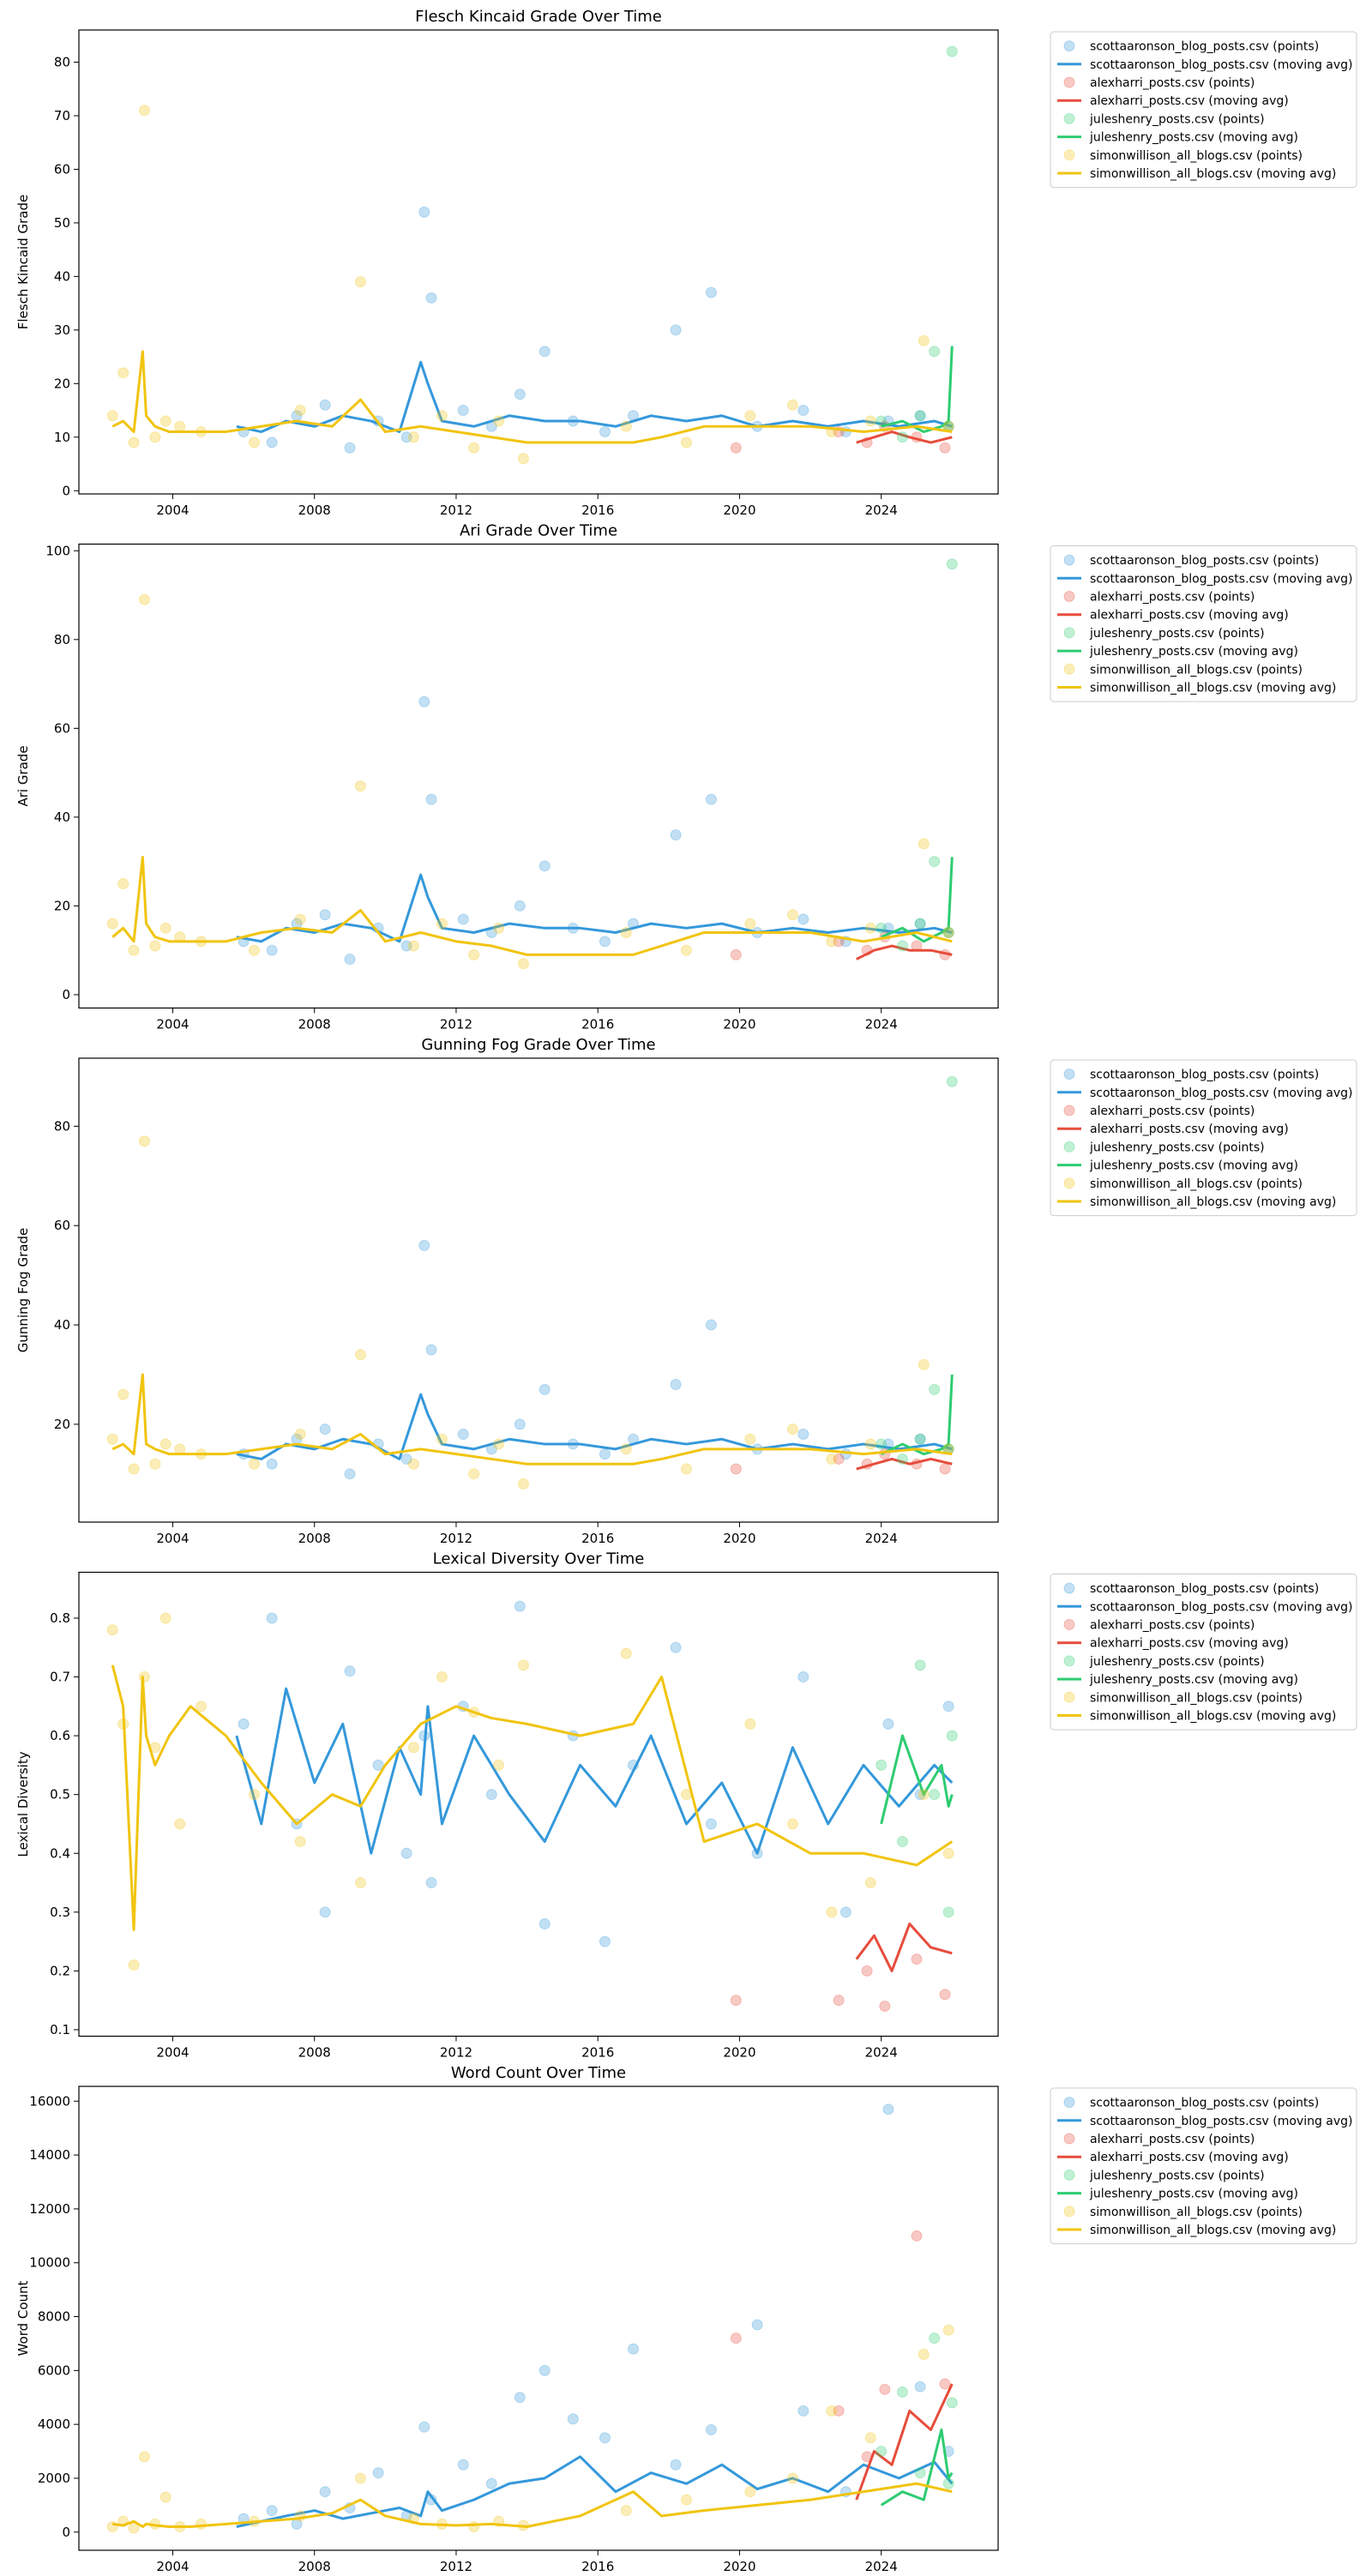 This screenshot has width=1372, height=2576. Describe the element at coordinates (54, 2478) in the screenshot. I see `y-tick-label: 2000` at that location.